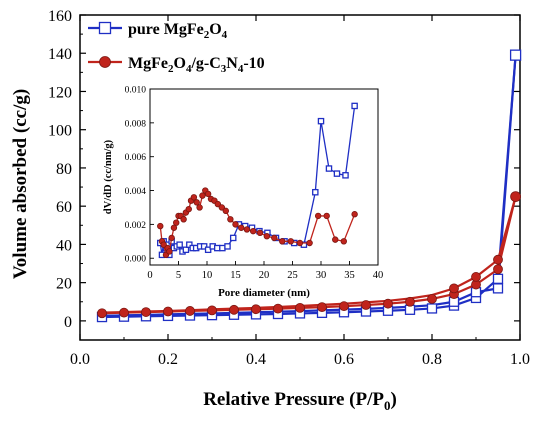 The width and height of the screenshot is (550, 422). I want to click on main-y-tick-label: 160, so click(60, 16).